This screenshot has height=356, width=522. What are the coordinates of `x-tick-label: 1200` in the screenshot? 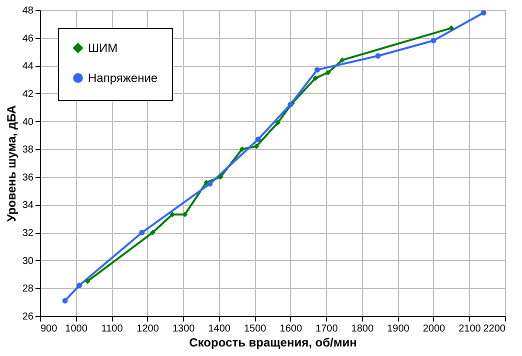 It's located at (148, 329).